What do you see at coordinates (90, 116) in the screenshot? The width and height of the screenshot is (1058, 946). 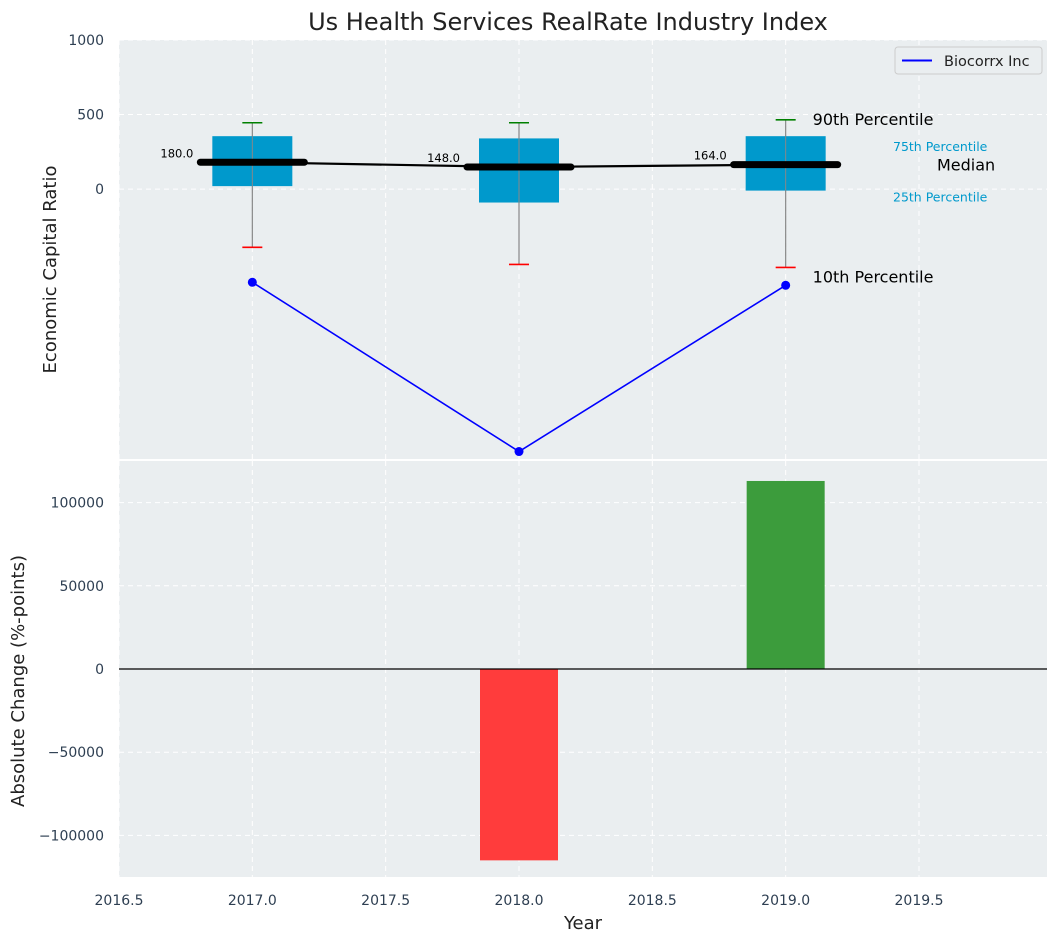 I see `top-y-tick-label: 500` at bounding box center [90, 116].